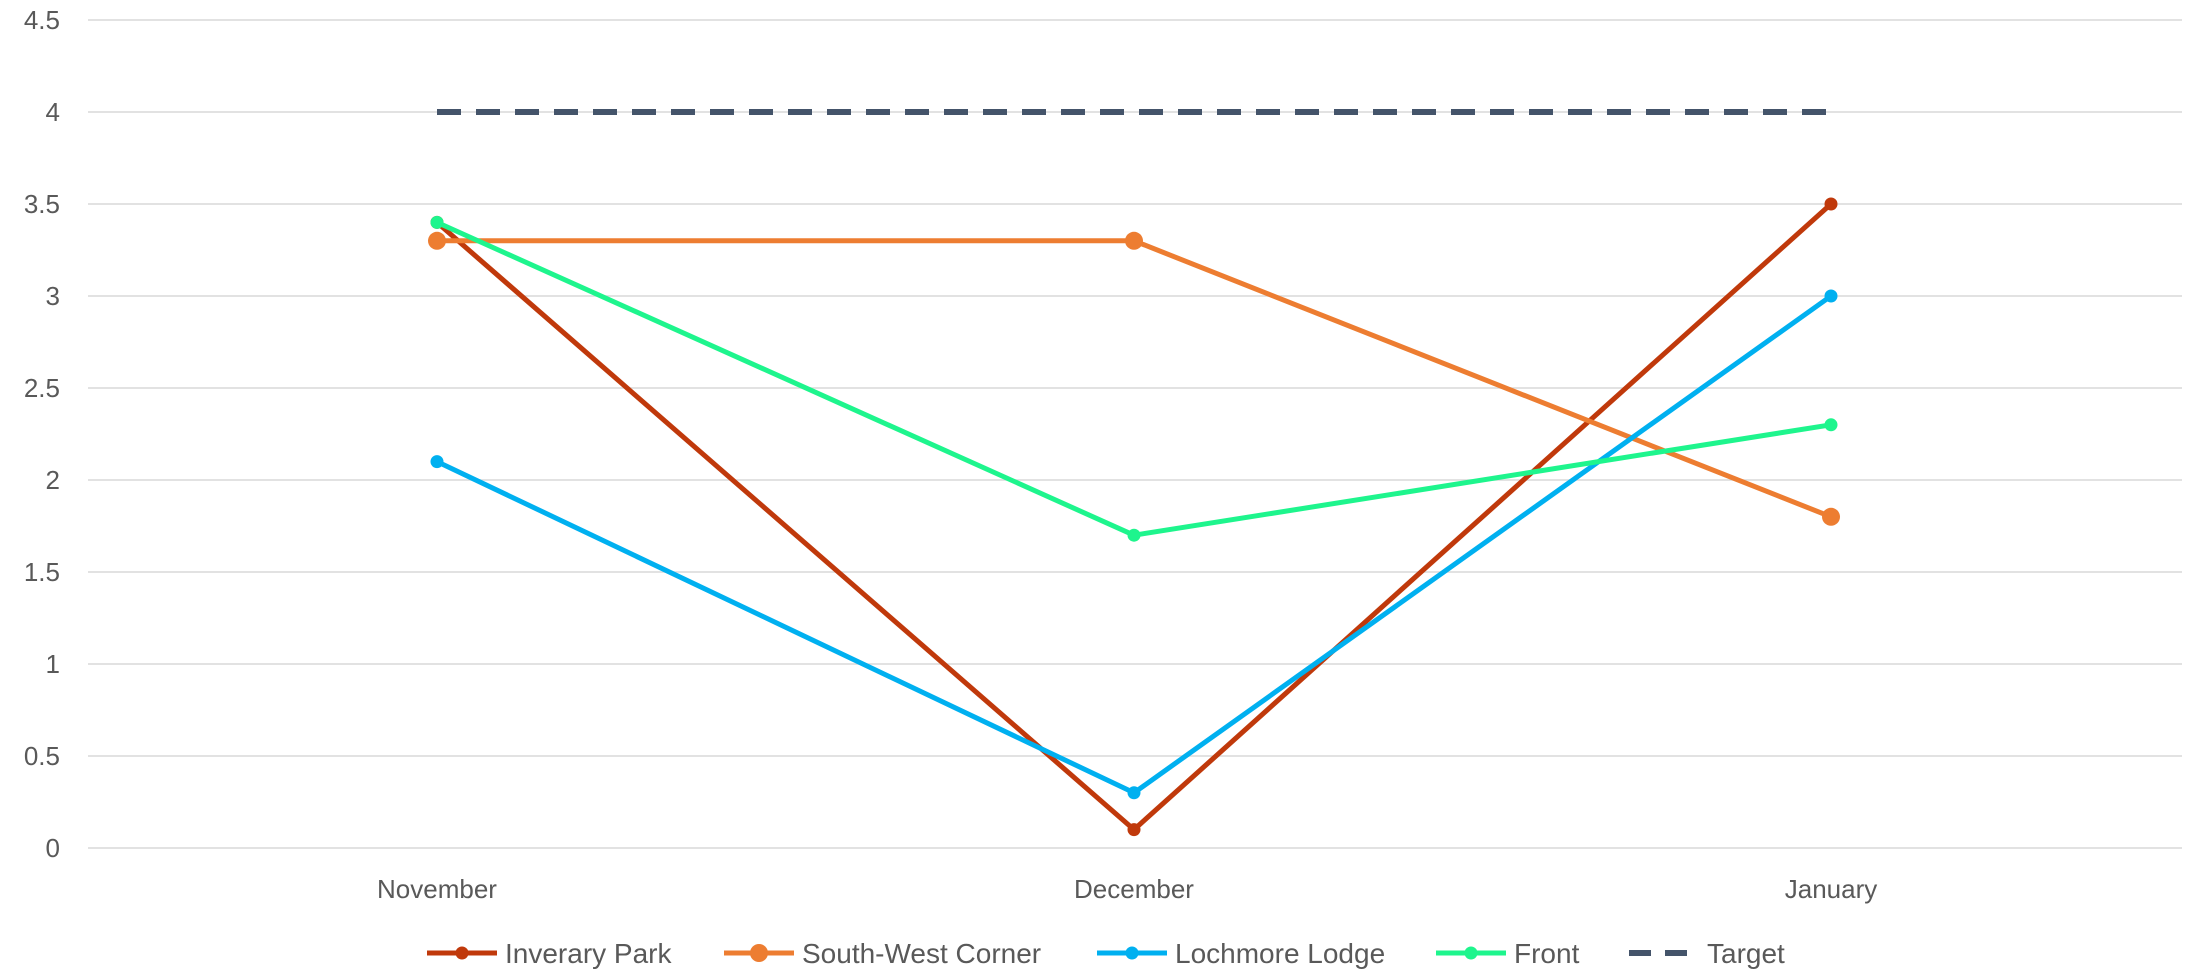 The image size is (2186, 970). What do you see at coordinates (1280, 953) in the screenshot?
I see `legend-label: Lochmore Lodge` at bounding box center [1280, 953].